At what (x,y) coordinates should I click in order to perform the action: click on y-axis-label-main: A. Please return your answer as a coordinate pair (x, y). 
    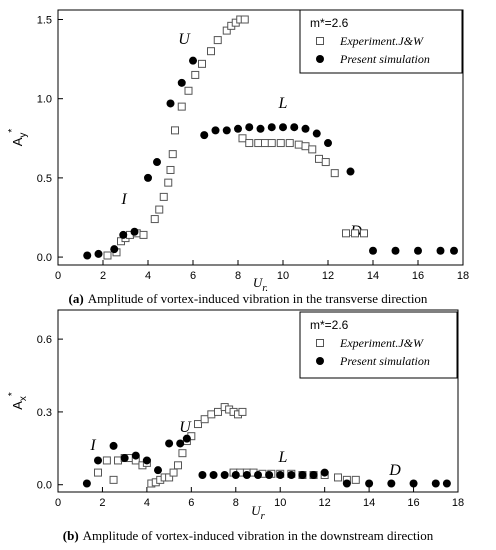
    Looking at the image, I should click on (17, 405).